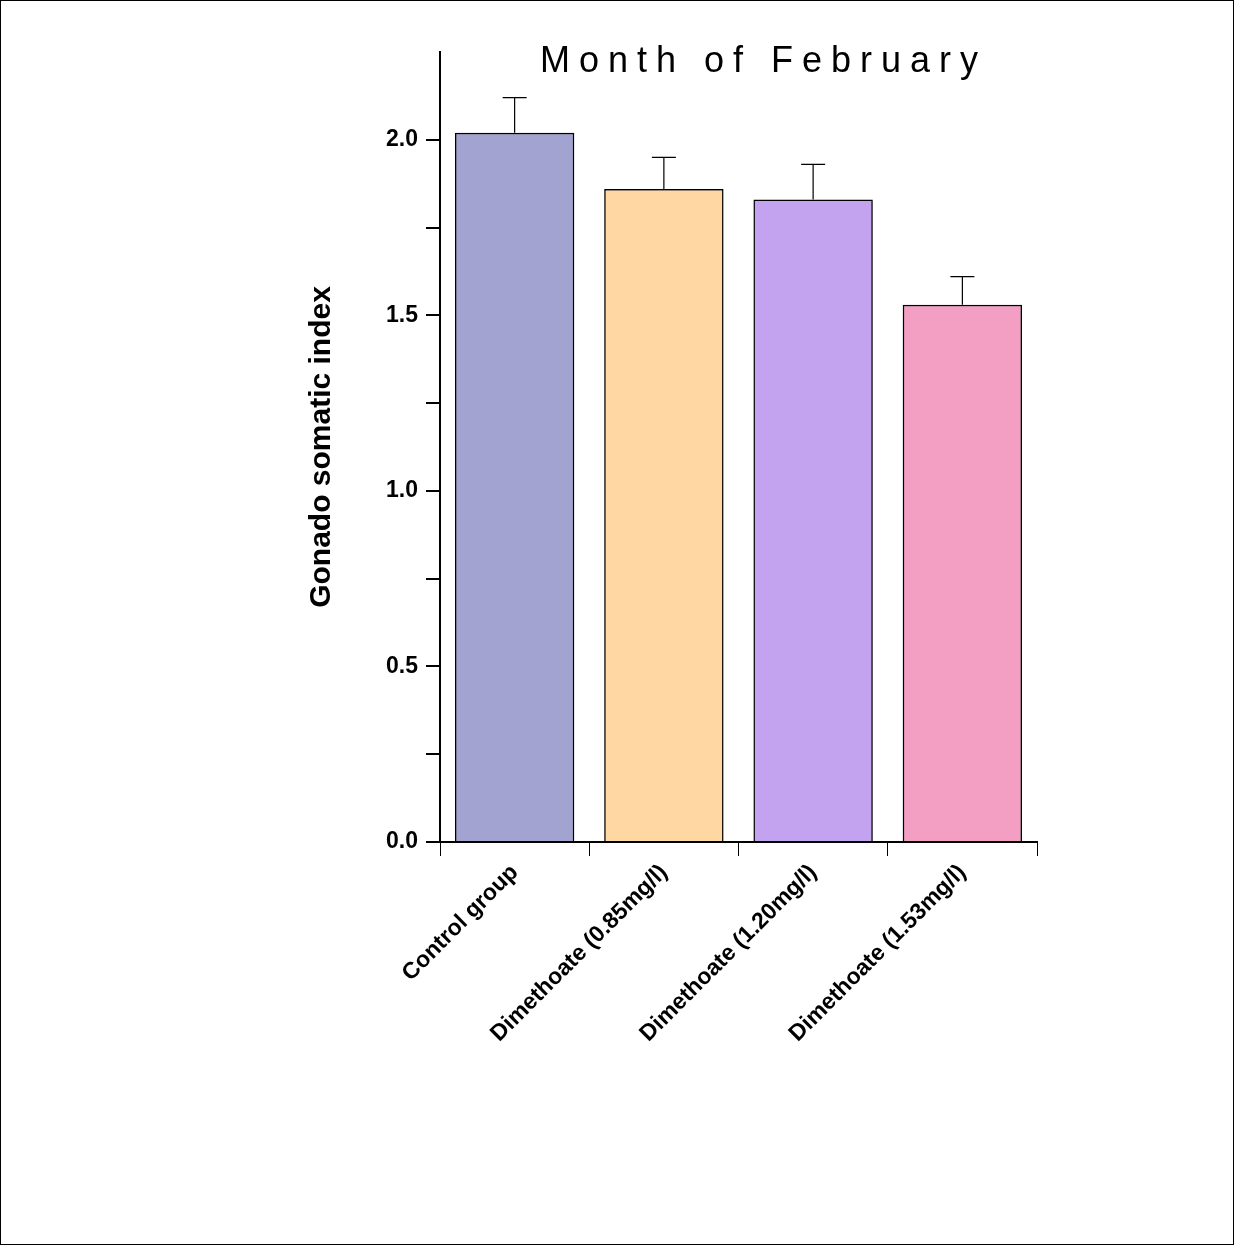 The image size is (1234, 1245). Describe the element at coordinates (763, 59) in the screenshot. I see `chart-title: Month of February` at that location.